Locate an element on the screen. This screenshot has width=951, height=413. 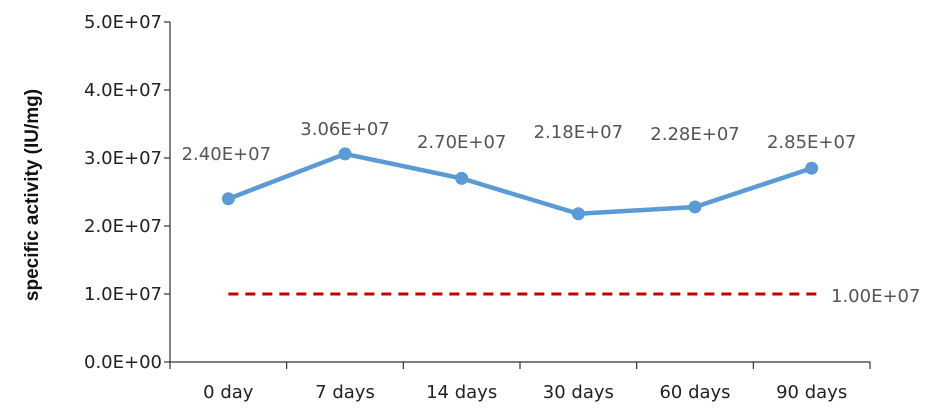
series-line is located at coordinates (520, 184).